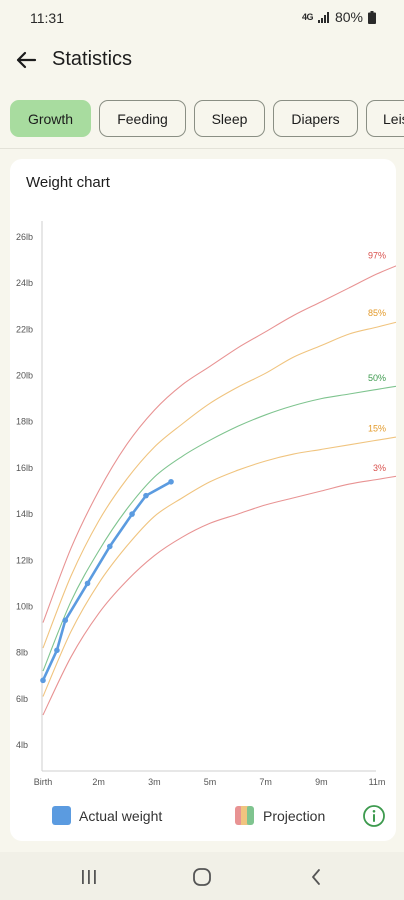 The height and width of the screenshot is (900, 404). I want to click on y-tick-label: 4lb, so click(22, 745).